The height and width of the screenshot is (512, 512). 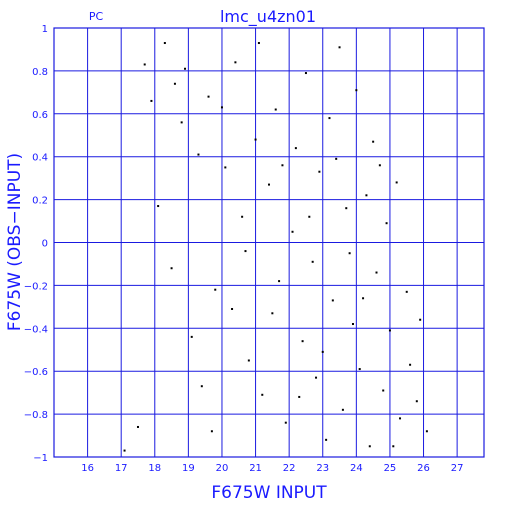 I want to click on y-tick-label: 0.6, so click(x=40, y=115).